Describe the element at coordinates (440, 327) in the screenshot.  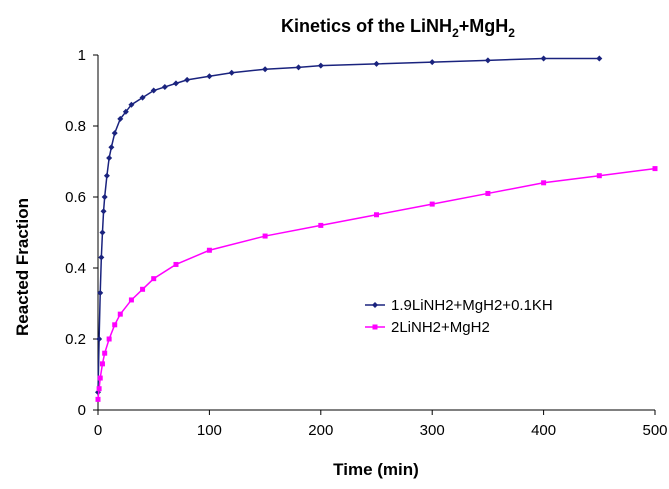
I see `legend-label-series-2: 2LiNH2+MgH2` at that location.